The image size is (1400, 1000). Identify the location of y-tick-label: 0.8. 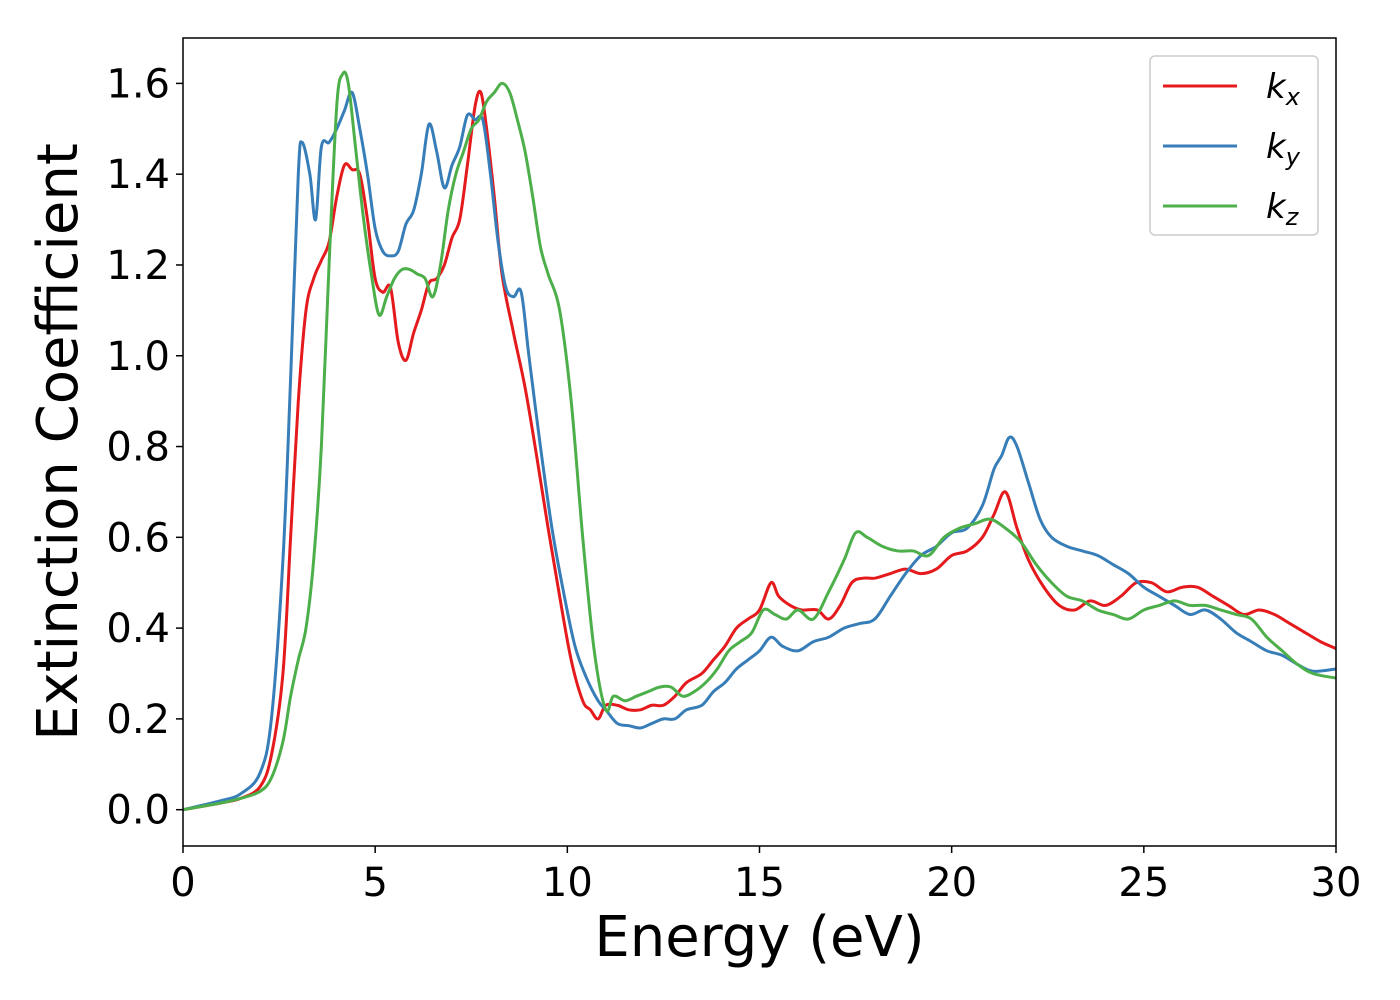
(138, 448).